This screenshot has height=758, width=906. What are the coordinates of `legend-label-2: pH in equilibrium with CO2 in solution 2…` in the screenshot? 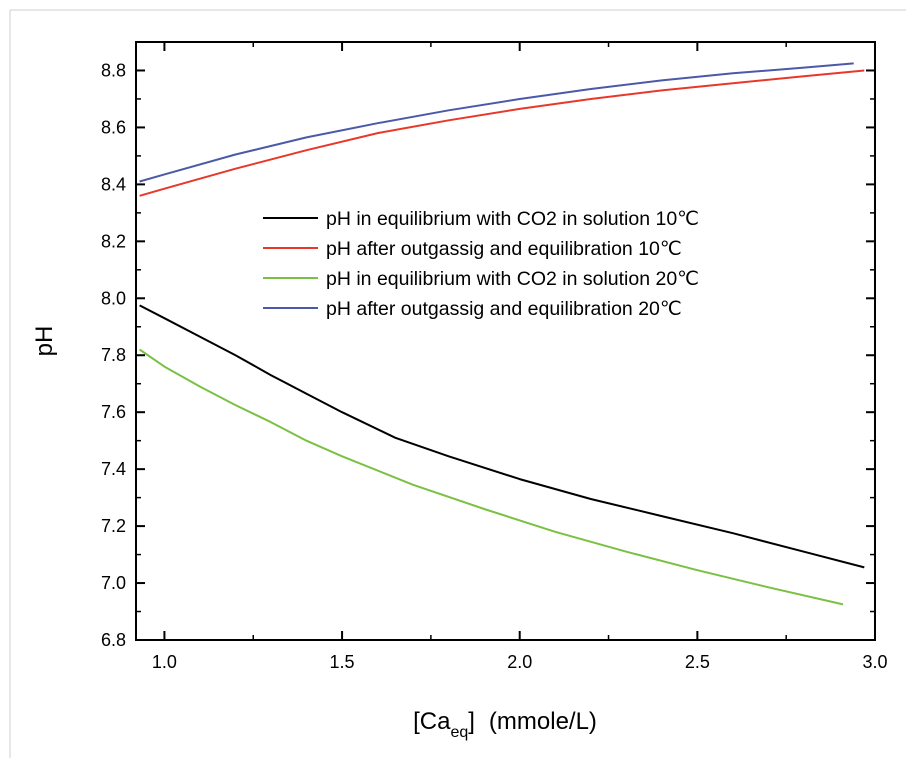 It's located at (512, 279).